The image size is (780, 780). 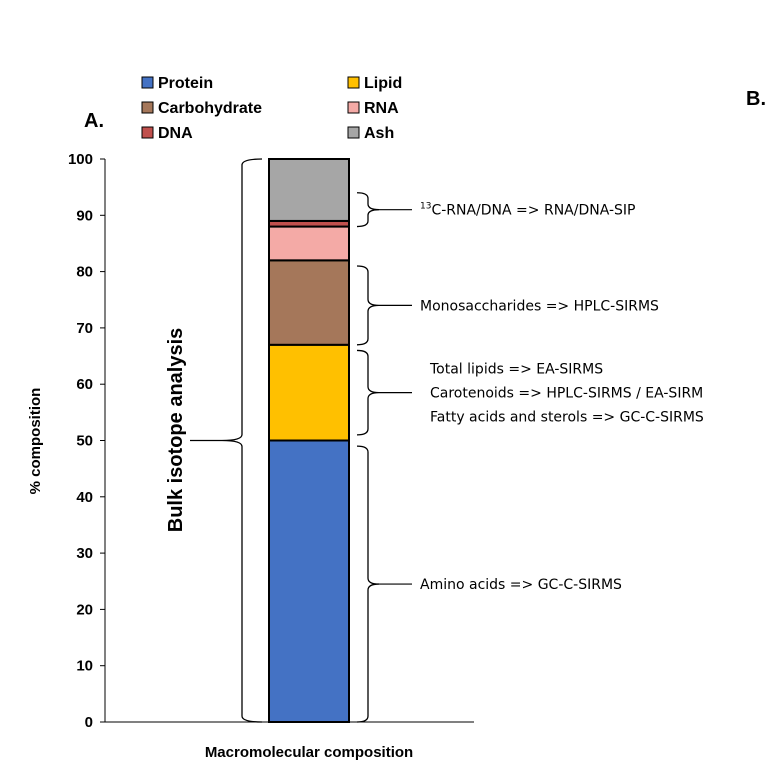 What do you see at coordinates (425, 207) in the screenshot?
I see `annotation-superscript: 13` at bounding box center [425, 207].